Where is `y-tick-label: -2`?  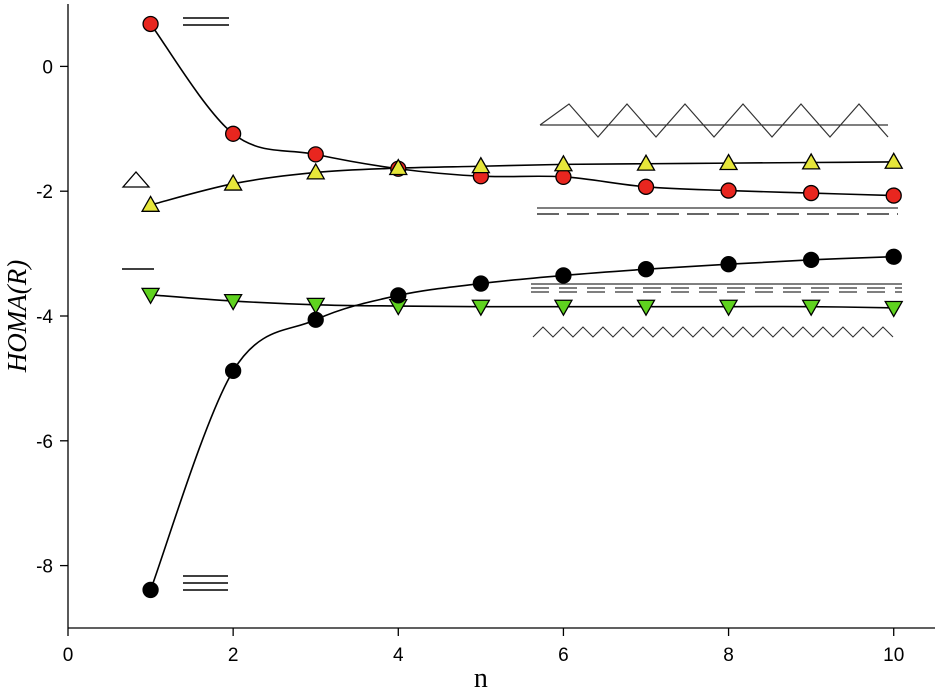 y-tick-label: -2 is located at coordinates (44, 192).